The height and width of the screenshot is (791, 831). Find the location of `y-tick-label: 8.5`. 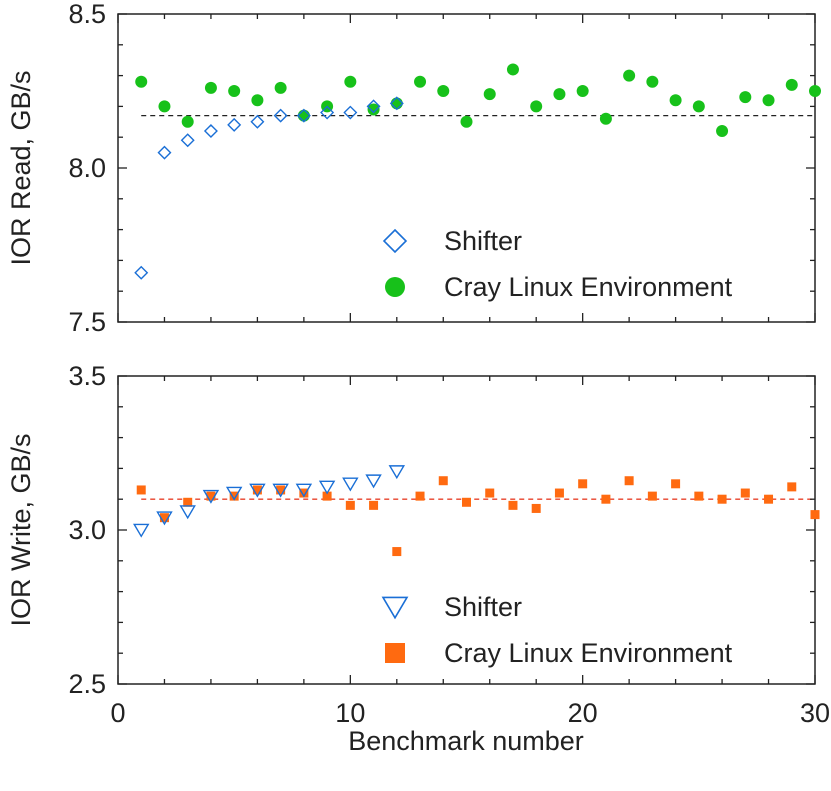

y-tick-label: 8.5 is located at coordinates (87, 14).